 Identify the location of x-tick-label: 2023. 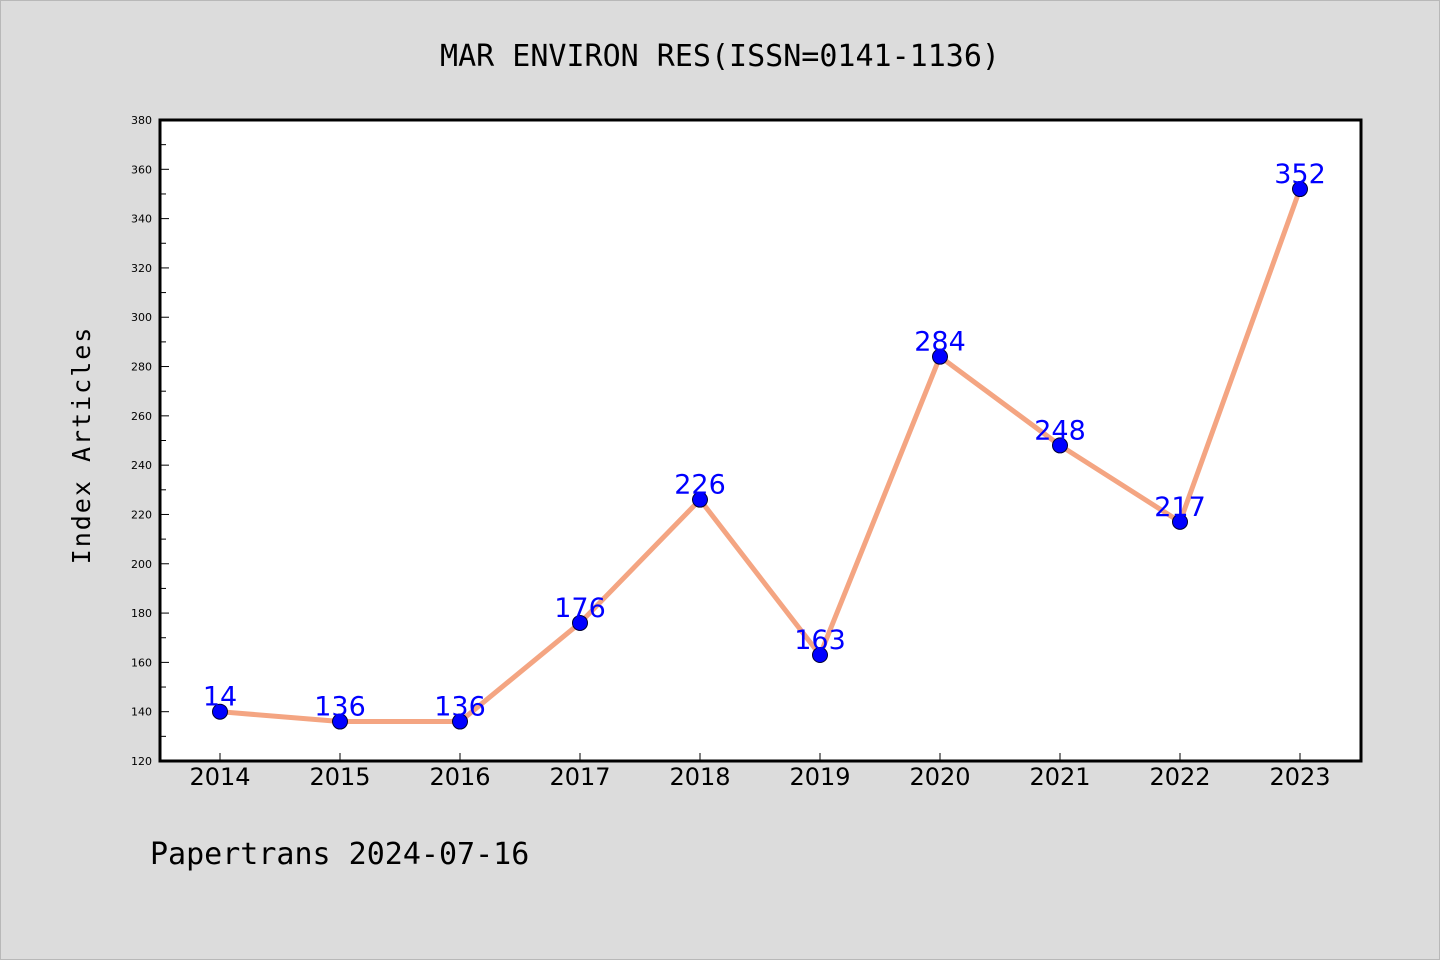
(1299, 777).